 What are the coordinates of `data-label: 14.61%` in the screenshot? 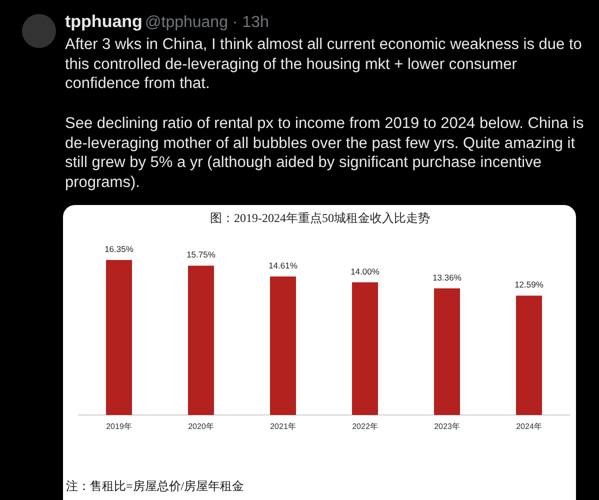 It's located at (283, 265).